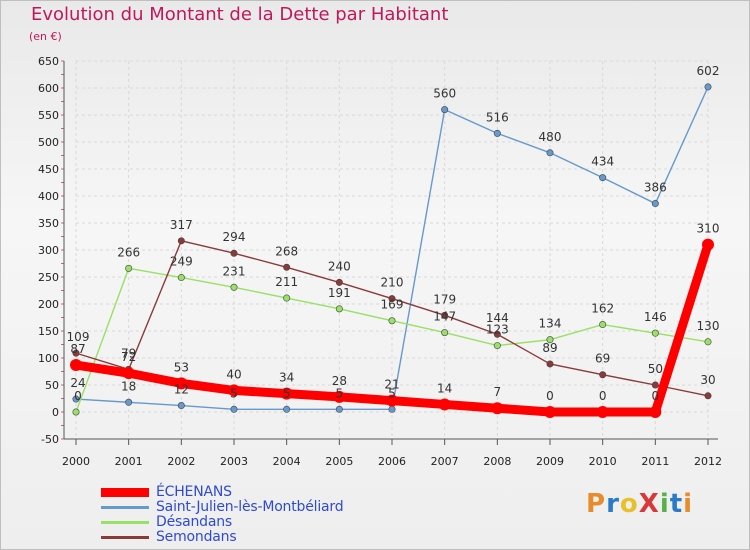  Describe the element at coordinates (48, 304) in the screenshot. I see `y-tick-label: 200` at that location.